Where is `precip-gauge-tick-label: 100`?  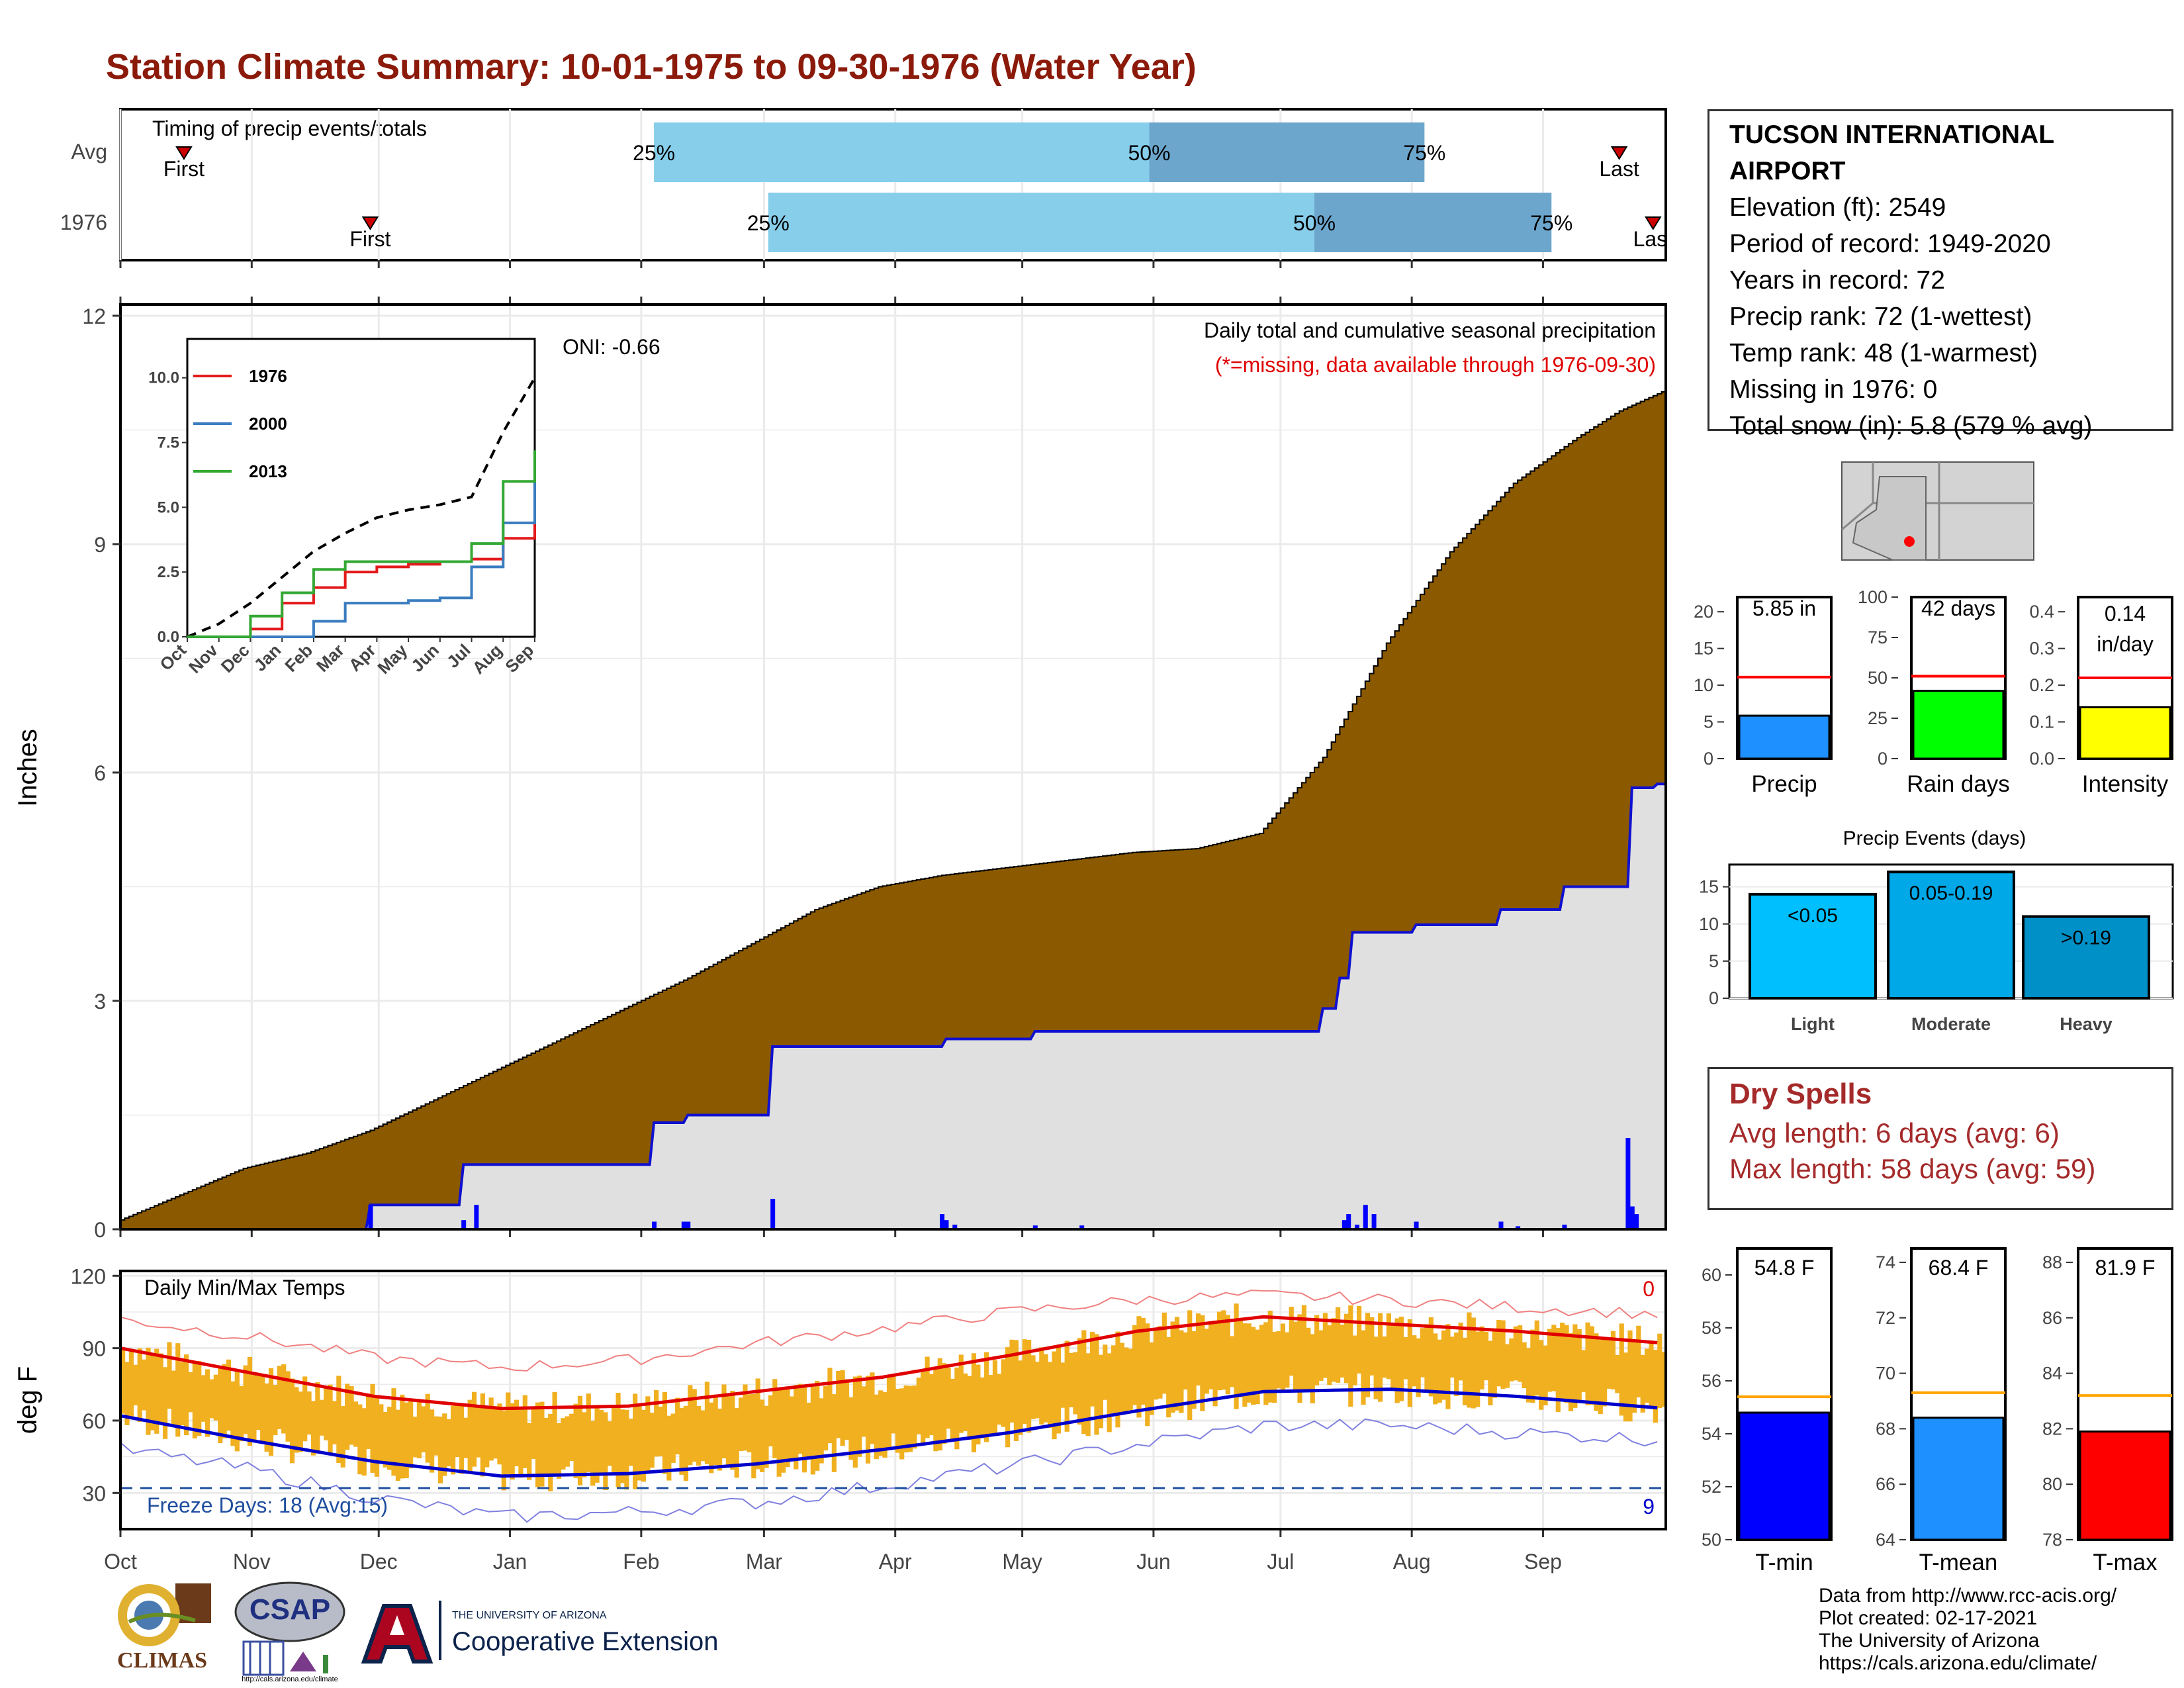 precip-gauge-tick-label: 100 is located at coordinates (1873, 597).